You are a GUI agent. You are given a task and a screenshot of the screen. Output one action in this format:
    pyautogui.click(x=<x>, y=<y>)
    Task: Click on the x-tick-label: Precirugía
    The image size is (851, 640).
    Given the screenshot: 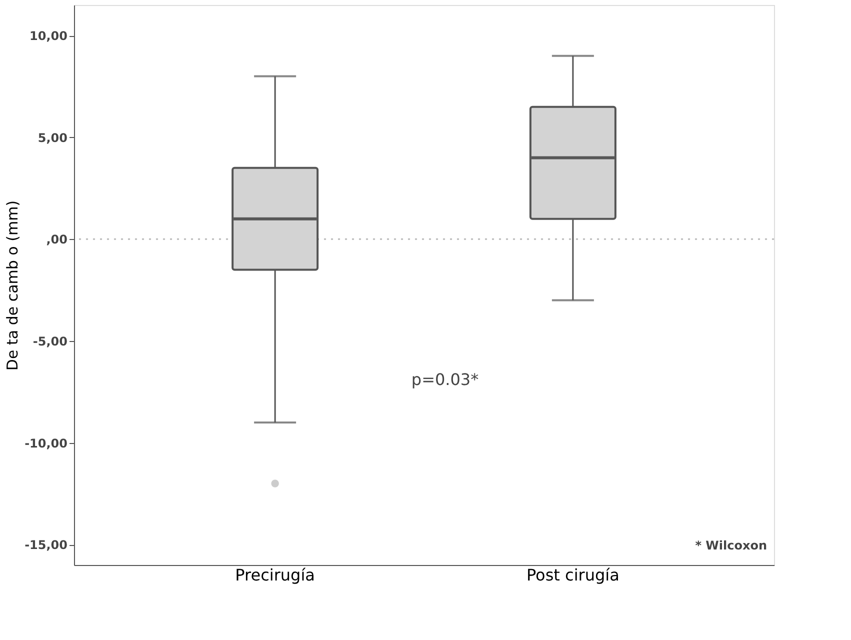 What is the action you would take?
    pyautogui.click(x=275, y=575)
    